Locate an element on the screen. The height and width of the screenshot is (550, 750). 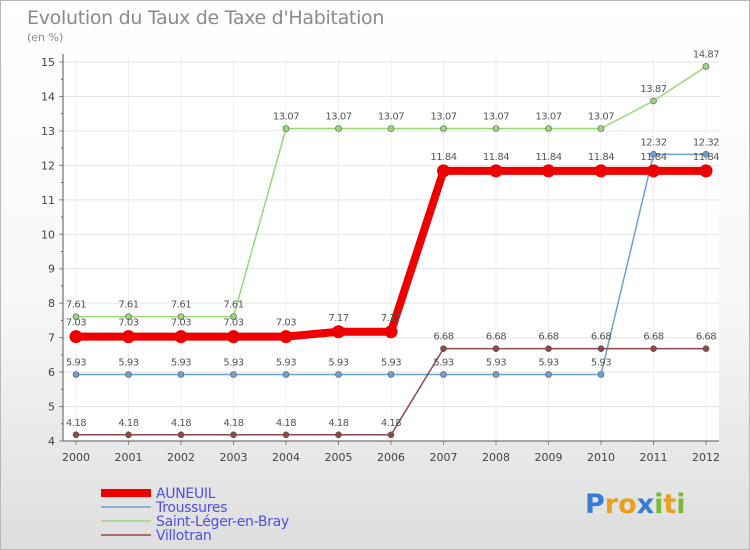
data-label-saint-leger-en-bray: 14.87 is located at coordinates (706, 54).